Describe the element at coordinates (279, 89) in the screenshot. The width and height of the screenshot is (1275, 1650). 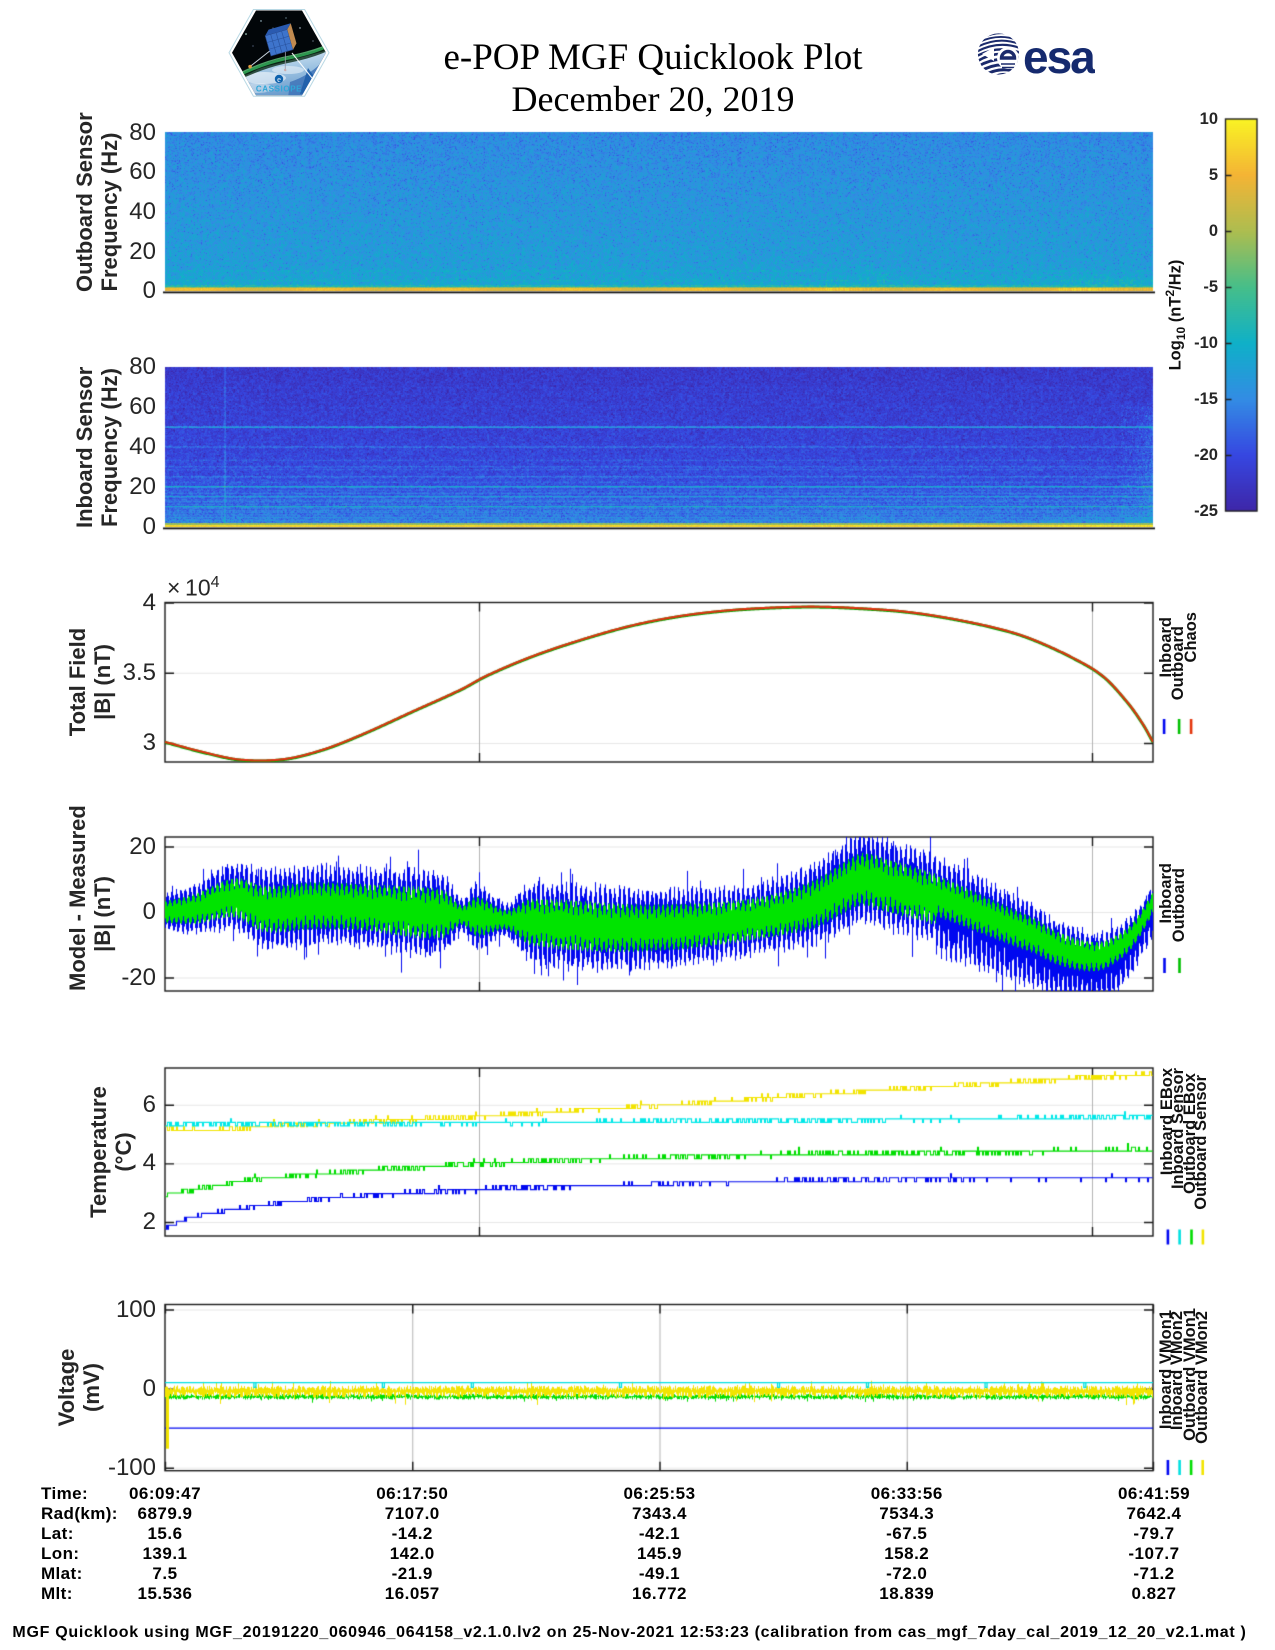
I see `svg-text: CASSIOPE` at that location.